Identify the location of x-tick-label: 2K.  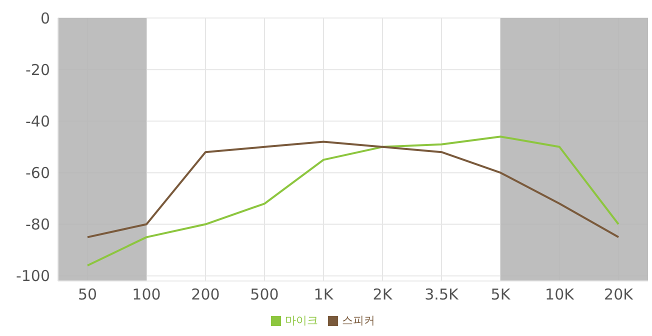
(383, 295).